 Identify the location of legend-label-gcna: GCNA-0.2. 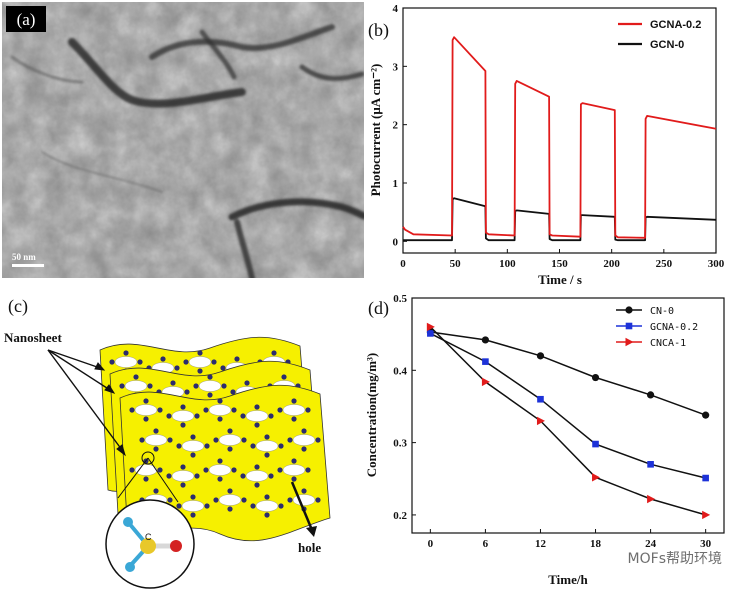
(675, 25).